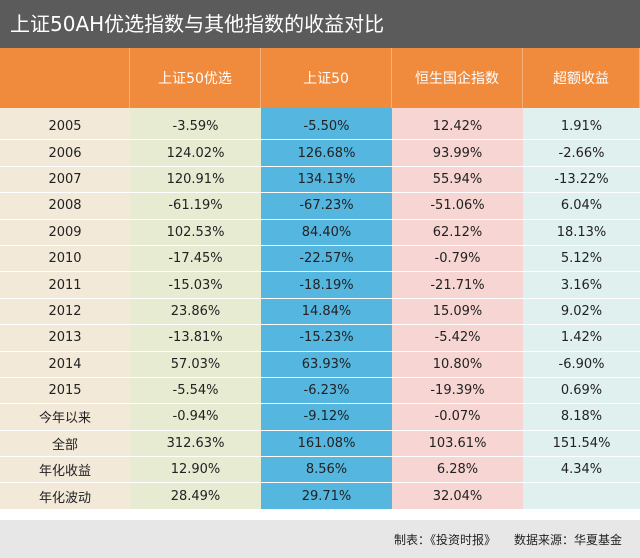 The width and height of the screenshot is (640, 558). I want to click on table-cell: 6.28%, so click(457, 470).